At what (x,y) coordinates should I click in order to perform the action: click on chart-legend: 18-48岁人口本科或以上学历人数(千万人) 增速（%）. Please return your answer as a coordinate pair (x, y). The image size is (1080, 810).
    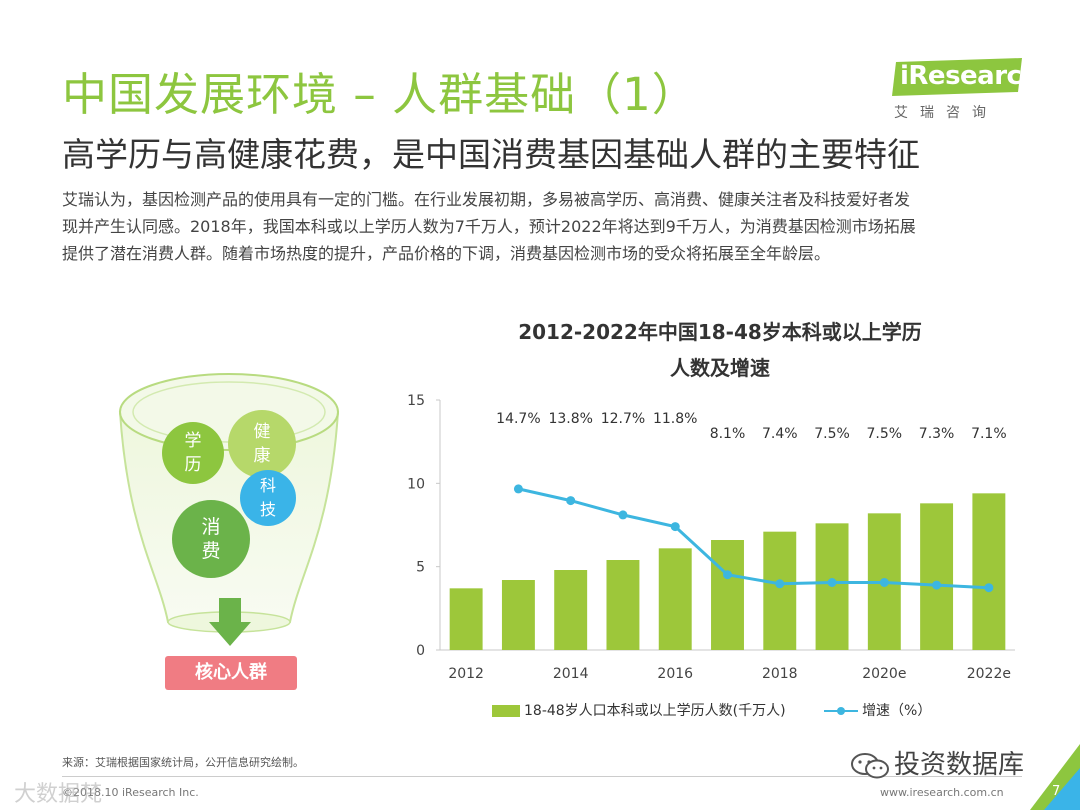
    Looking at the image, I should click on (711, 710).